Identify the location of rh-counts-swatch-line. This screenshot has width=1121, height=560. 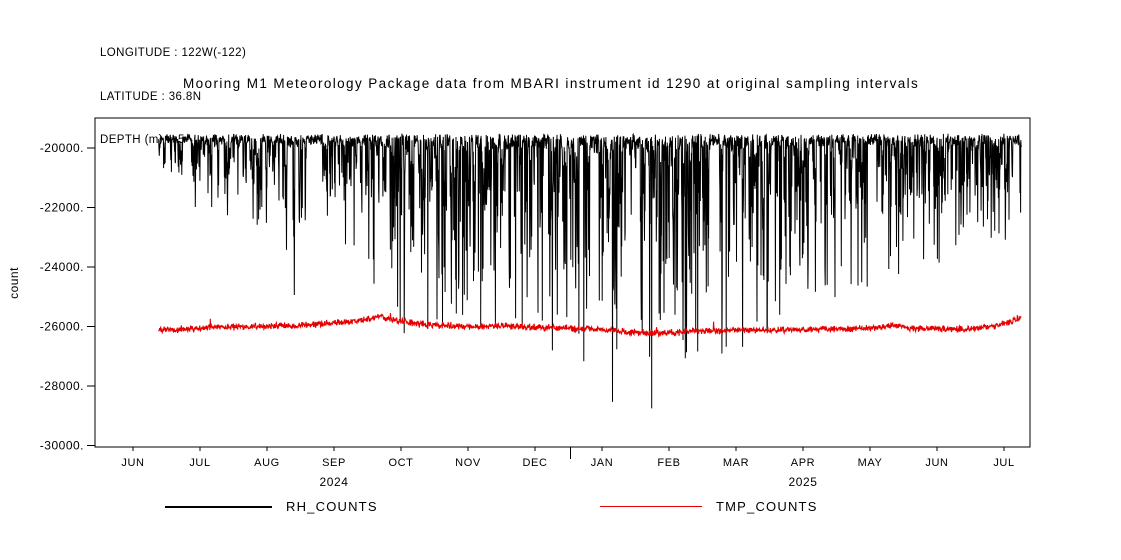
(218, 506).